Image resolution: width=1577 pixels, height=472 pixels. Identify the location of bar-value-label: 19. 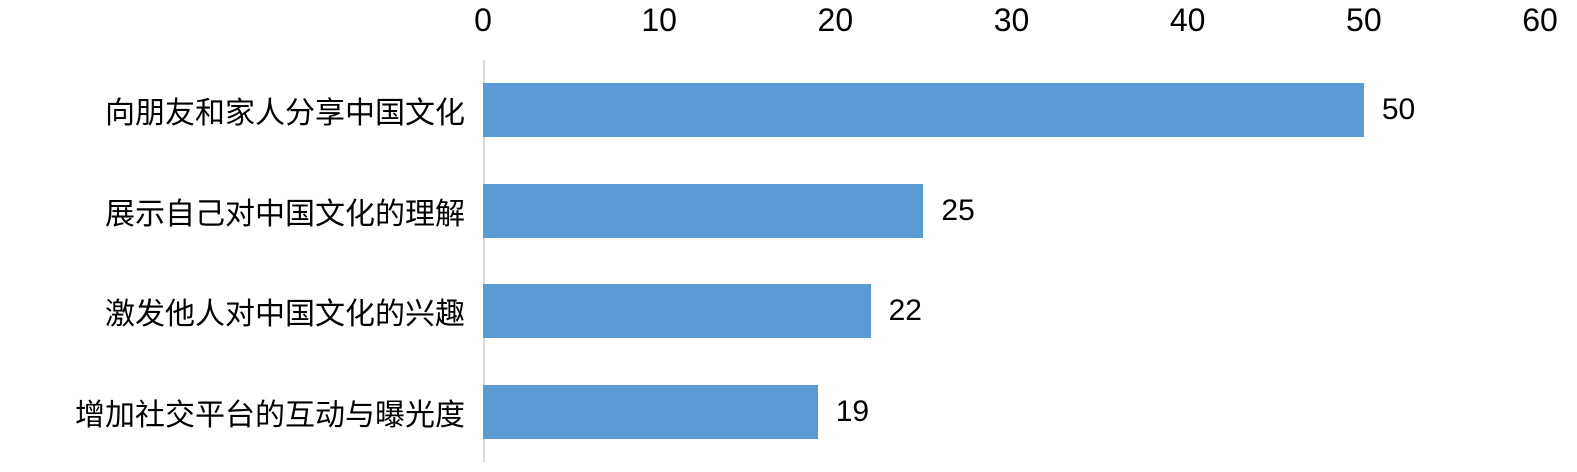
(852, 411).